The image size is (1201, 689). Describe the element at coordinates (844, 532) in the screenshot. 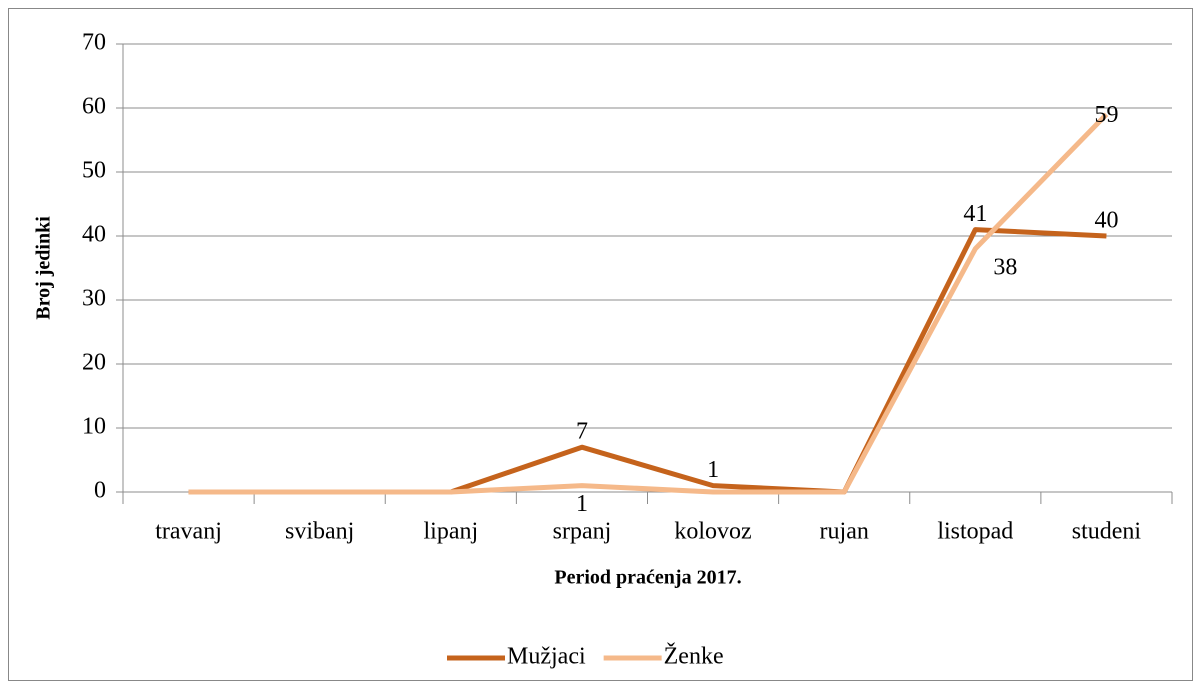

I see `x-tick-label: rujan` at that location.